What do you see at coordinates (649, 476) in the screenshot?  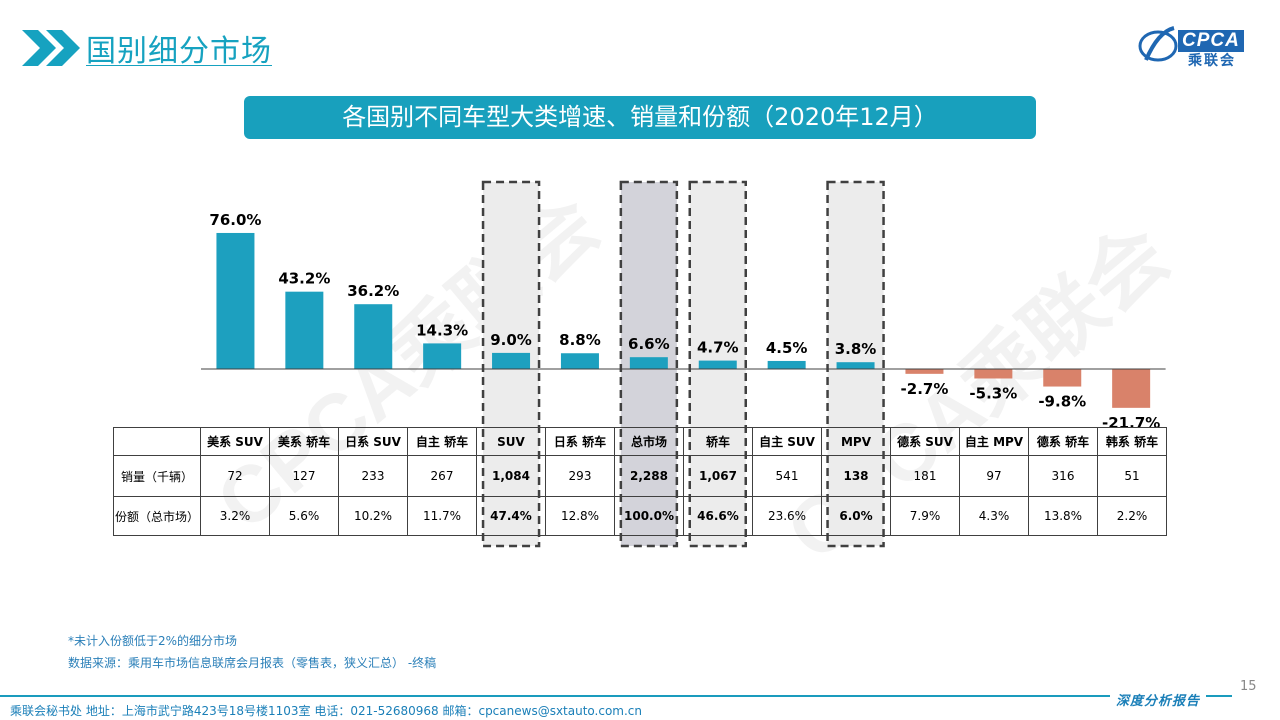 I see `sales-cell: 2,288` at bounding box center [649, 476].